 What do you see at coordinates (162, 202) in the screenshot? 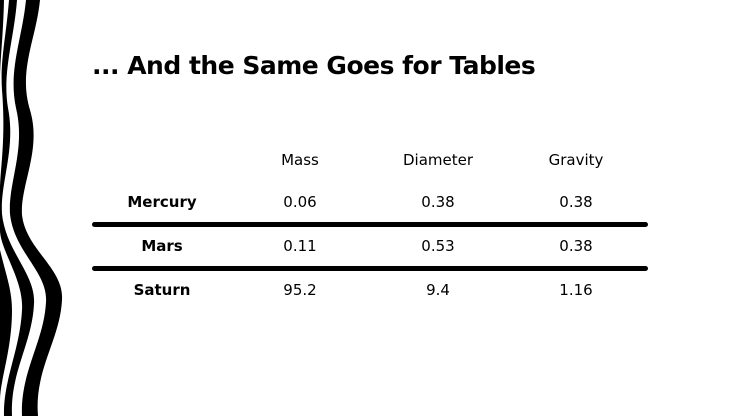
I see `row-name: Mercury` at bounding box center [162, 202].